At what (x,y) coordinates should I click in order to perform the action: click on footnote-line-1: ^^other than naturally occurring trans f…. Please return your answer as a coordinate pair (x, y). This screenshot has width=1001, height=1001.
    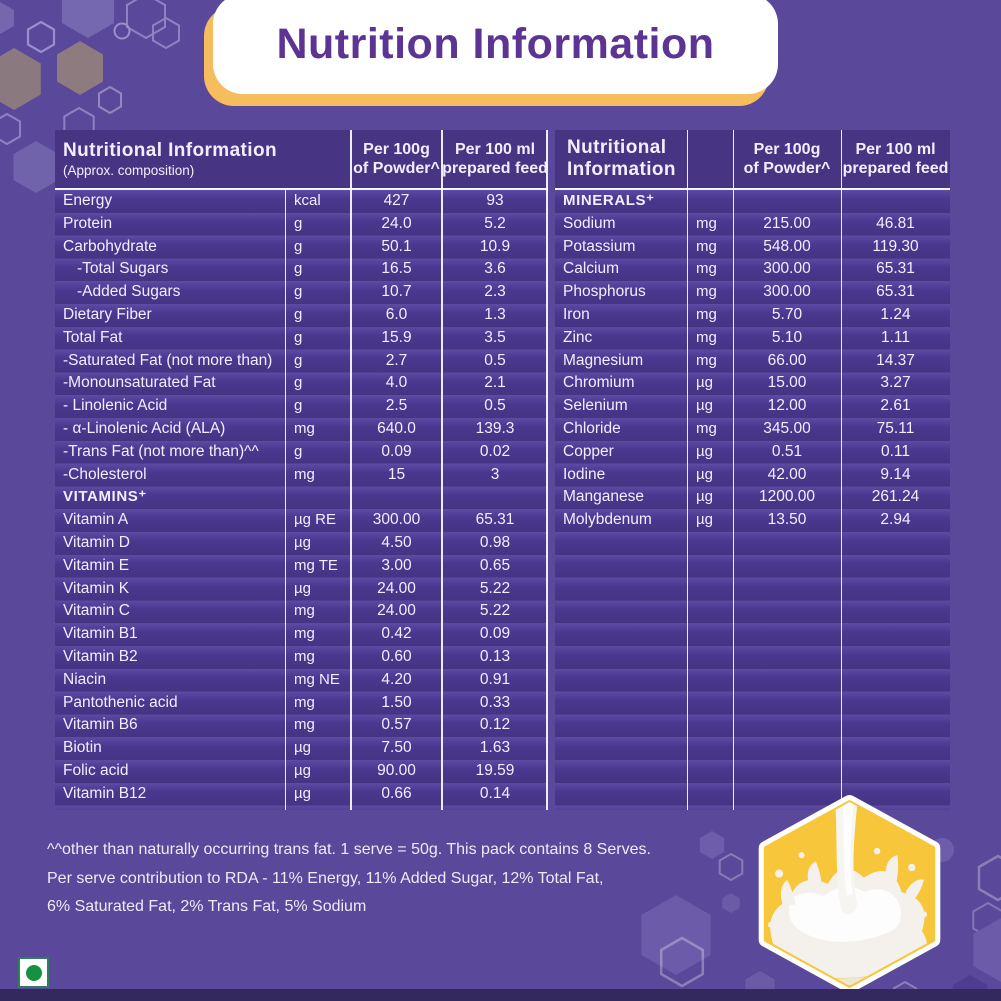
    Looking at the image, I should click on (349, 849).